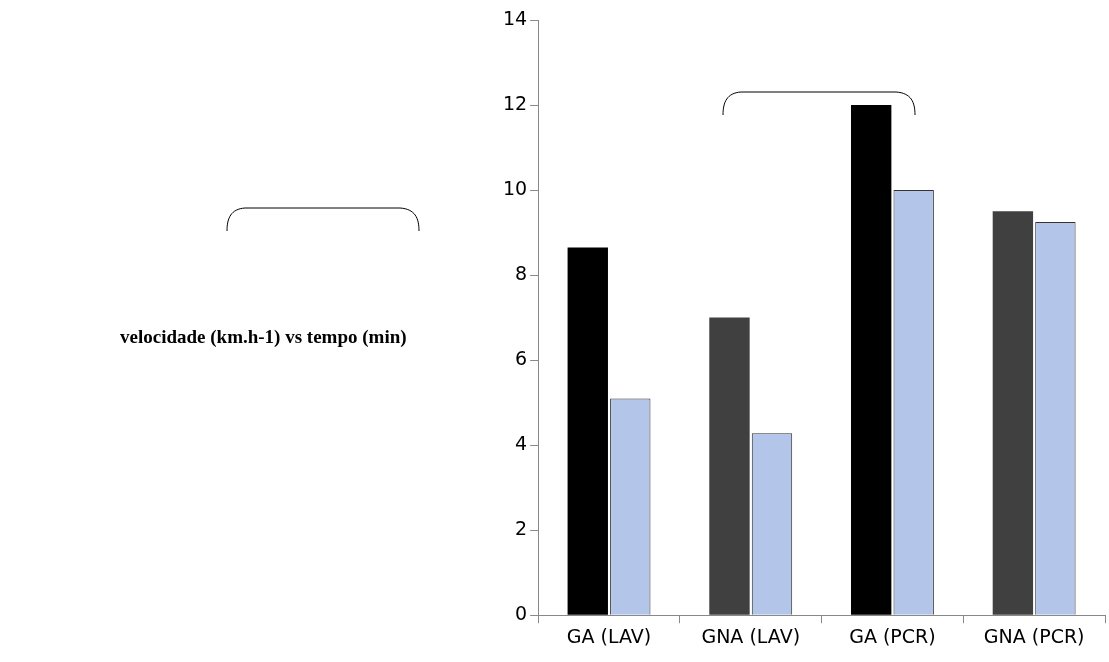 Image resolution: width=1109 pixels, height=662 pixels. What do you see at coordinates (521, 443) in the screenshot?
I see `y-tick-label: 4` at bounding box center [521, 443].